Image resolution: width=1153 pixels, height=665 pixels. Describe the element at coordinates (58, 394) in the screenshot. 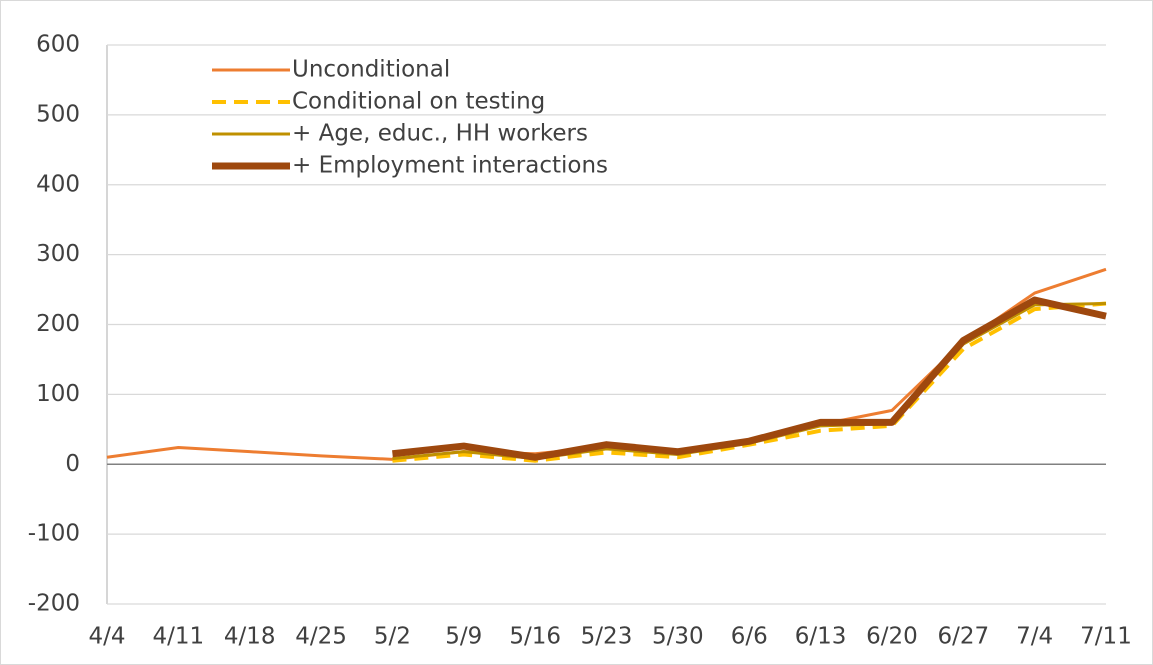

I see `y-tick-label: 100` at that location.